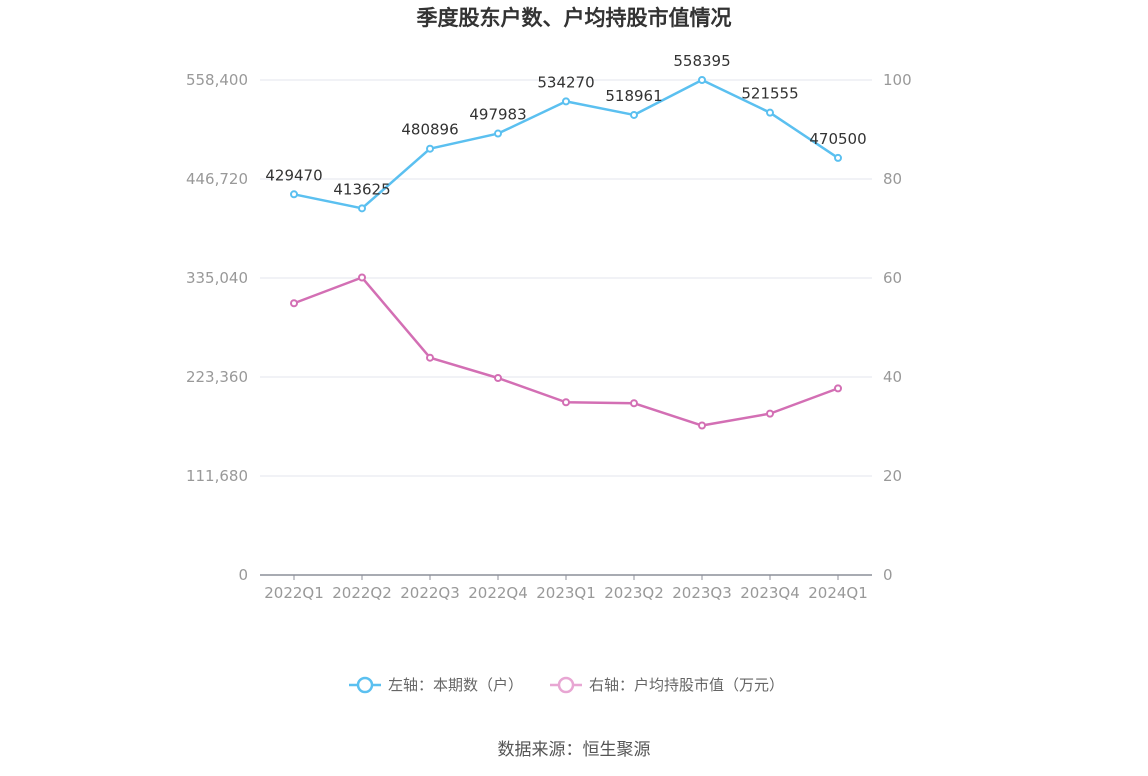  I want to click on x-tick-label: 2022Q2, so click(362, 593).